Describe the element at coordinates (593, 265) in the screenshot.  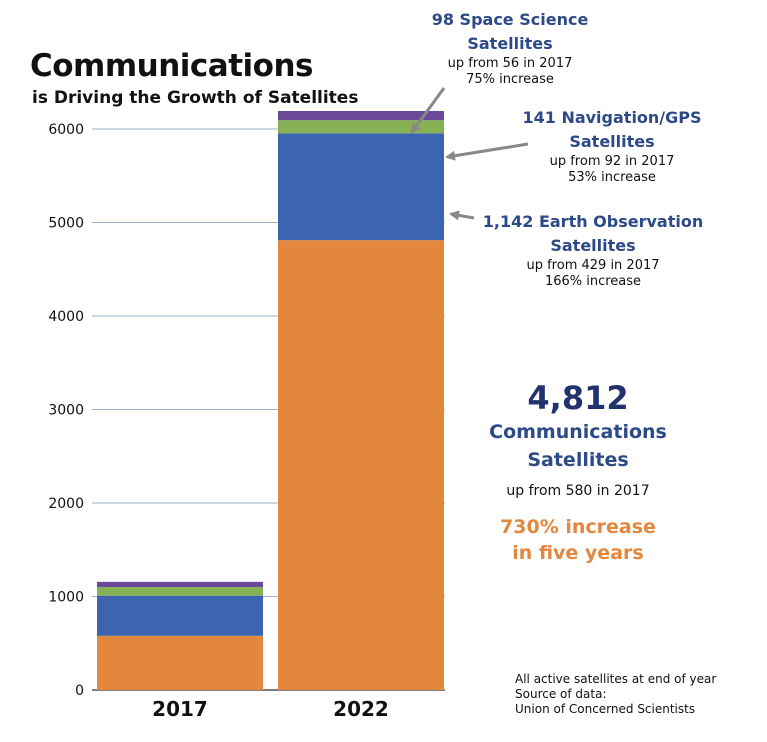
I see `earth-observation-prior: up from 429 in 2017` at that location.